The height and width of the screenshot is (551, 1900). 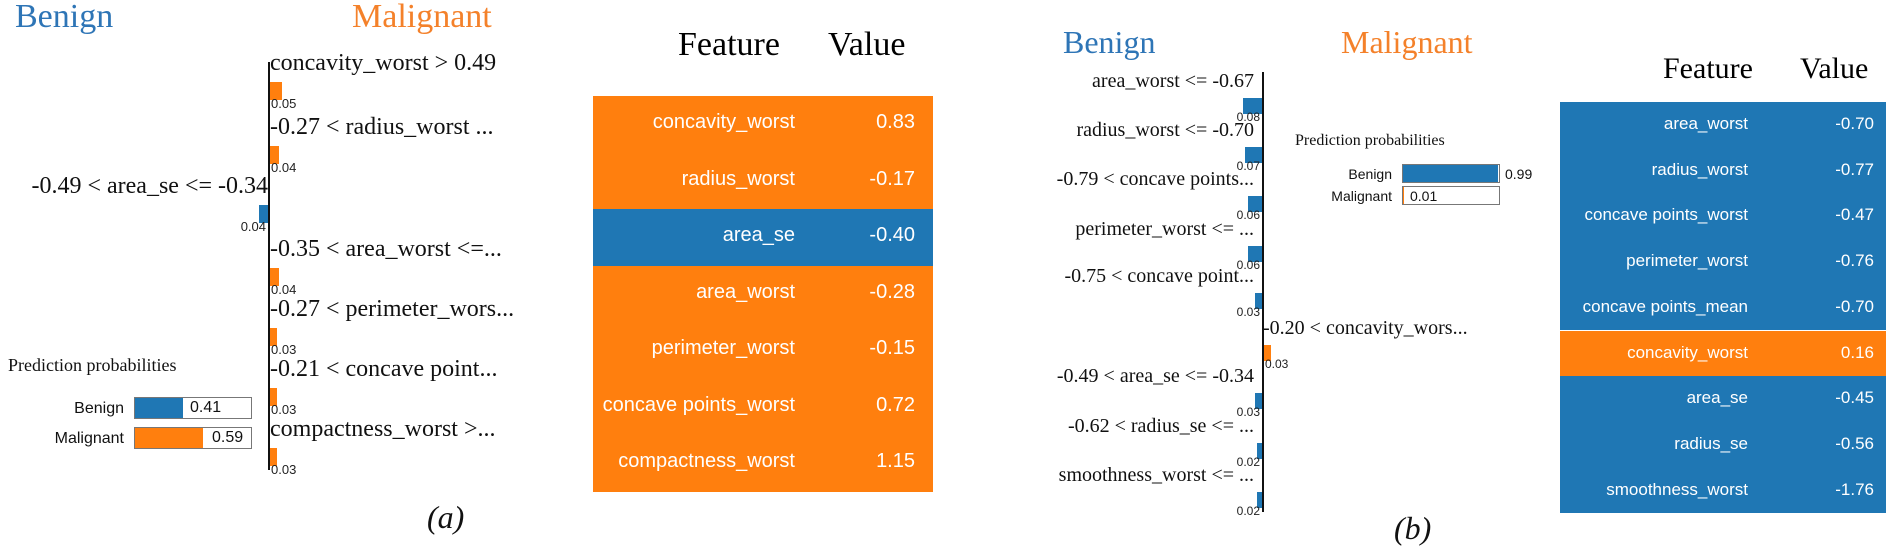 I want to click on class-positive-heading: Malignant, so click(x=1407, y=42).